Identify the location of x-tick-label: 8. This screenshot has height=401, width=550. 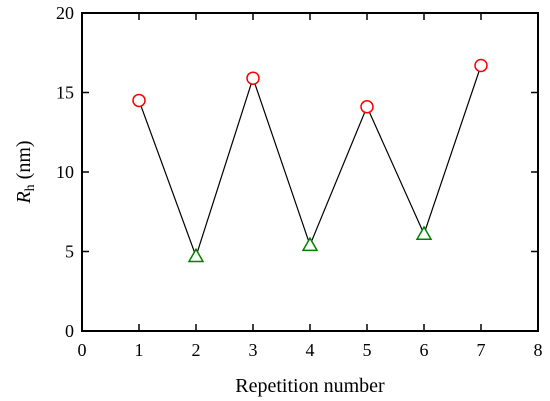
(538, 350).